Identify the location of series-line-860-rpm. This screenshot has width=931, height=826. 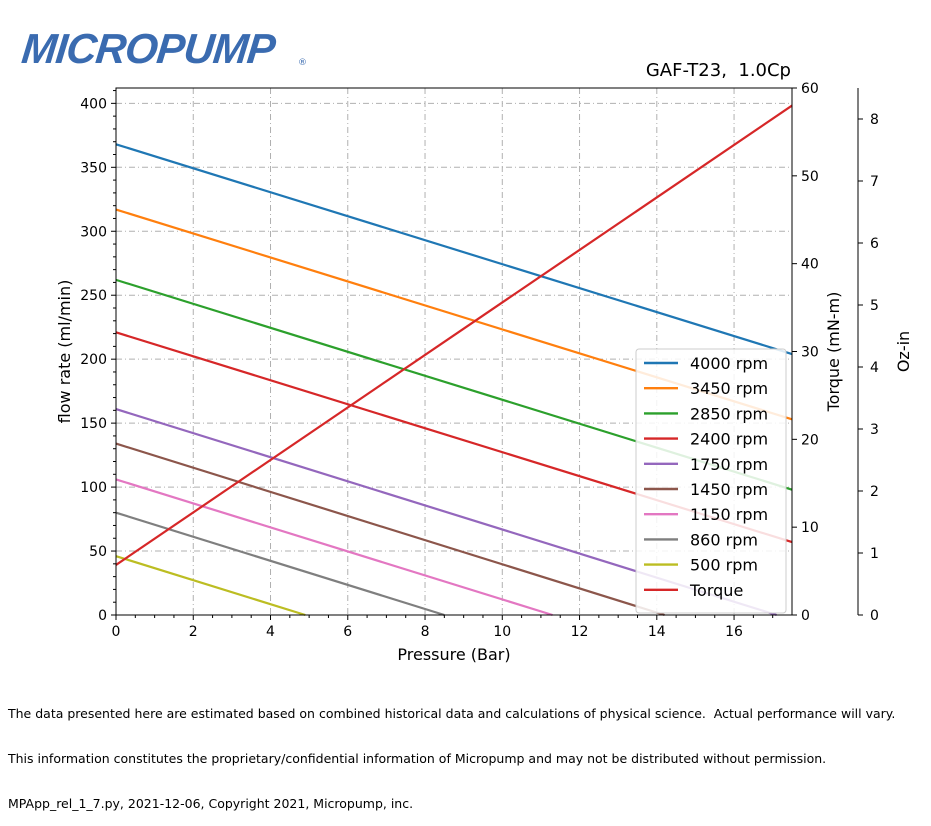
(280, 564).